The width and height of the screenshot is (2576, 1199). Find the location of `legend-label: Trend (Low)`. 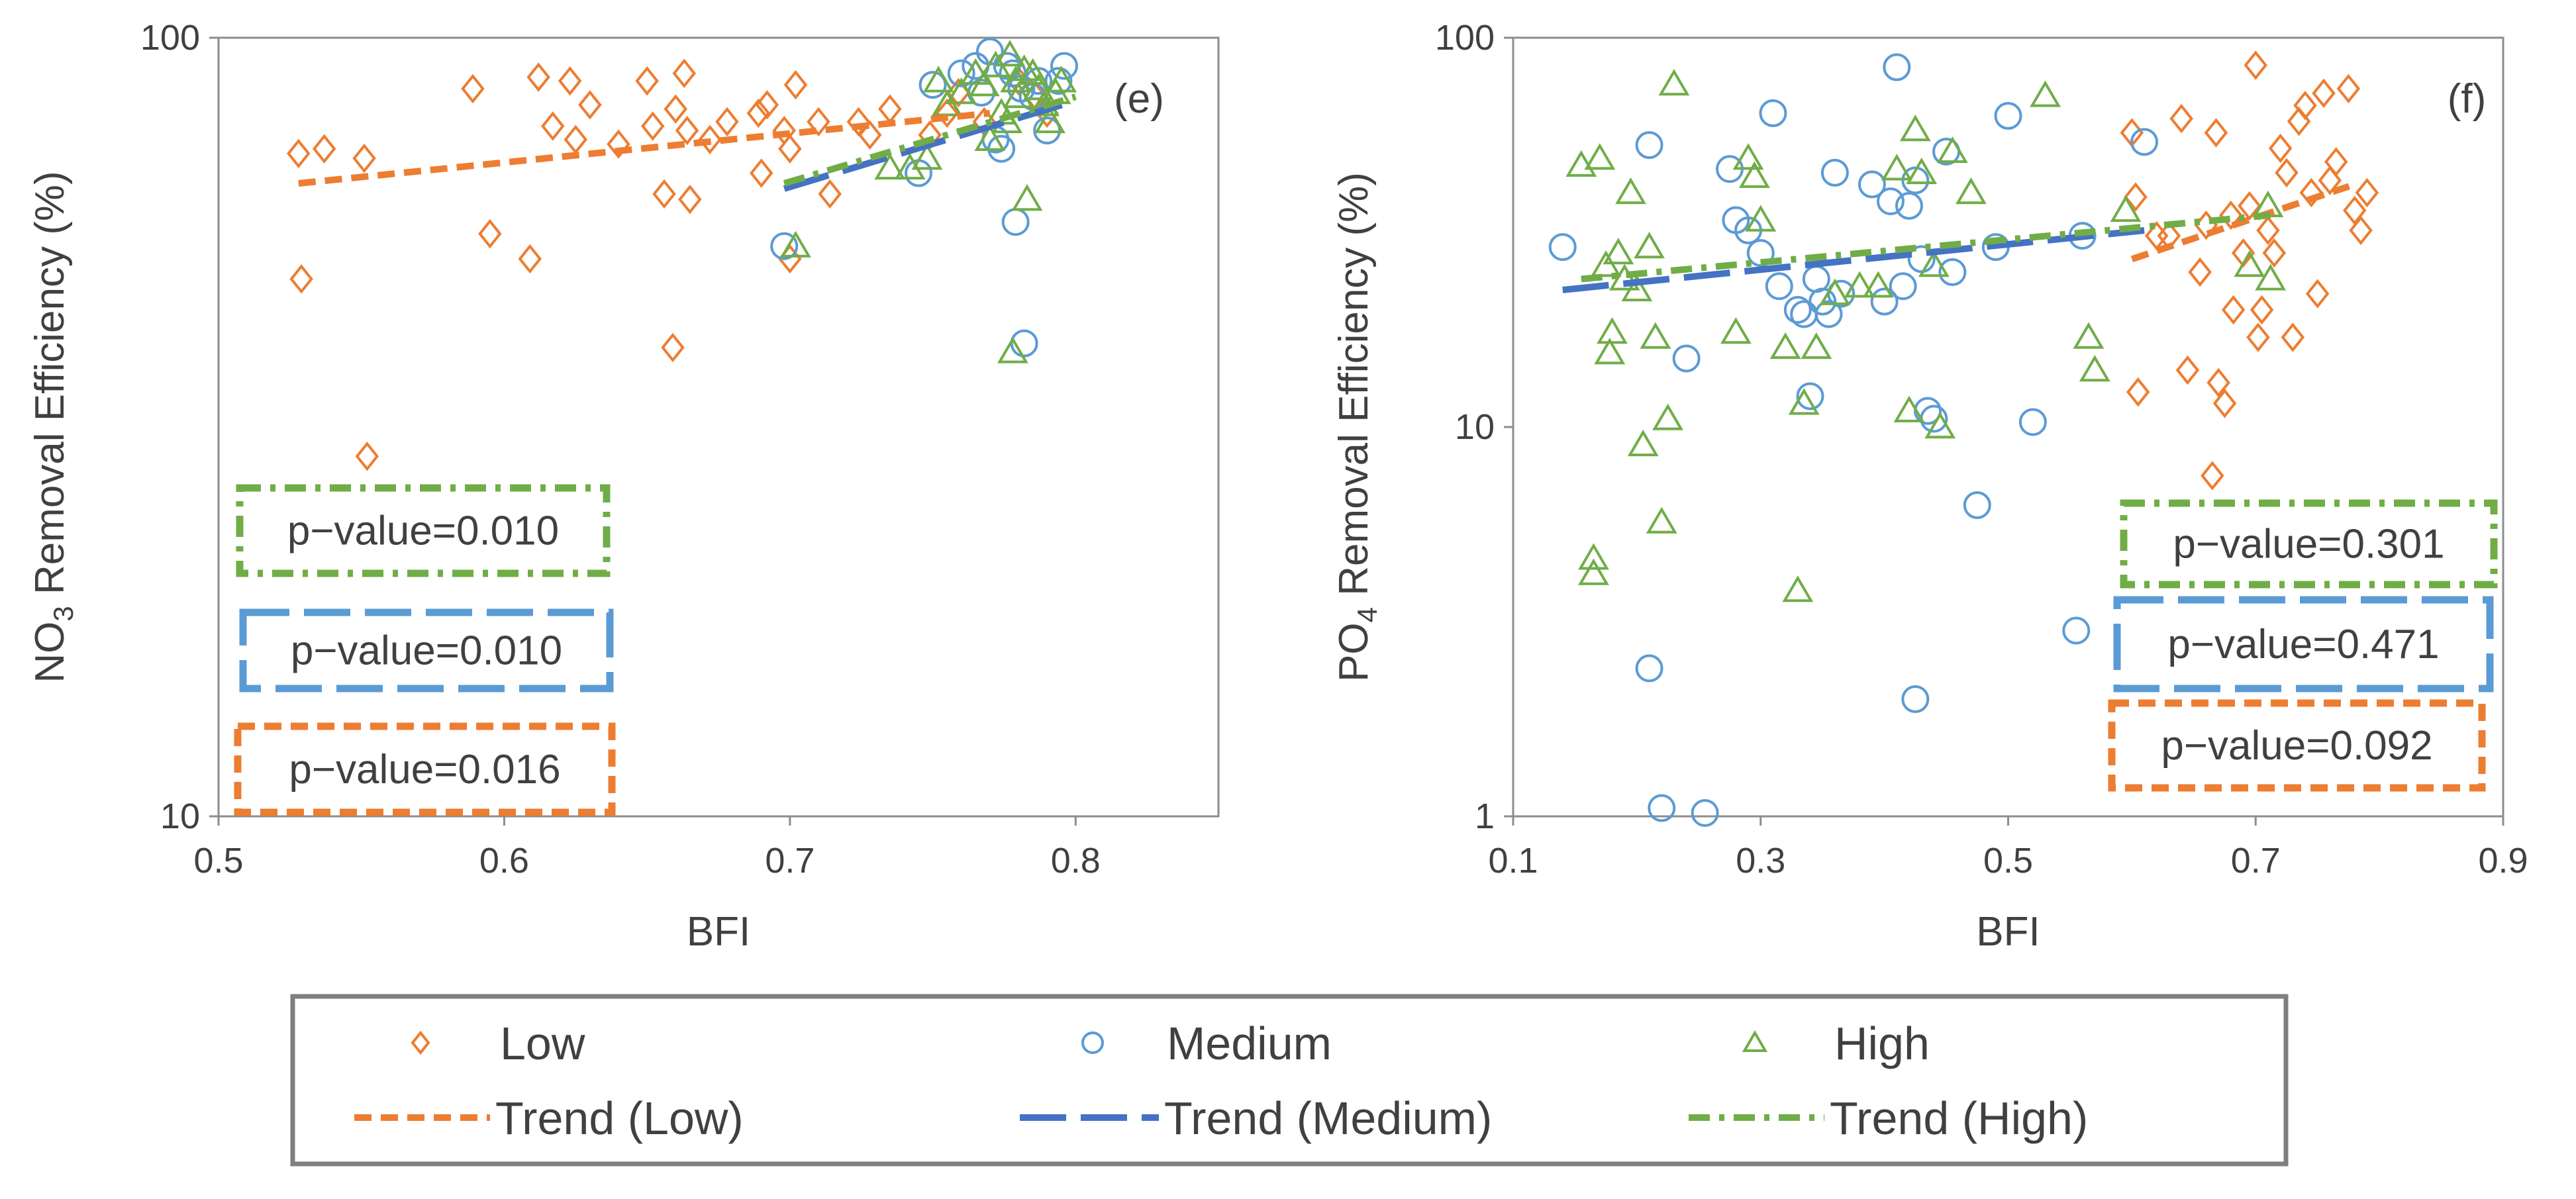

legend-label: Trend (Low) is located at coordinates (619, 1118).